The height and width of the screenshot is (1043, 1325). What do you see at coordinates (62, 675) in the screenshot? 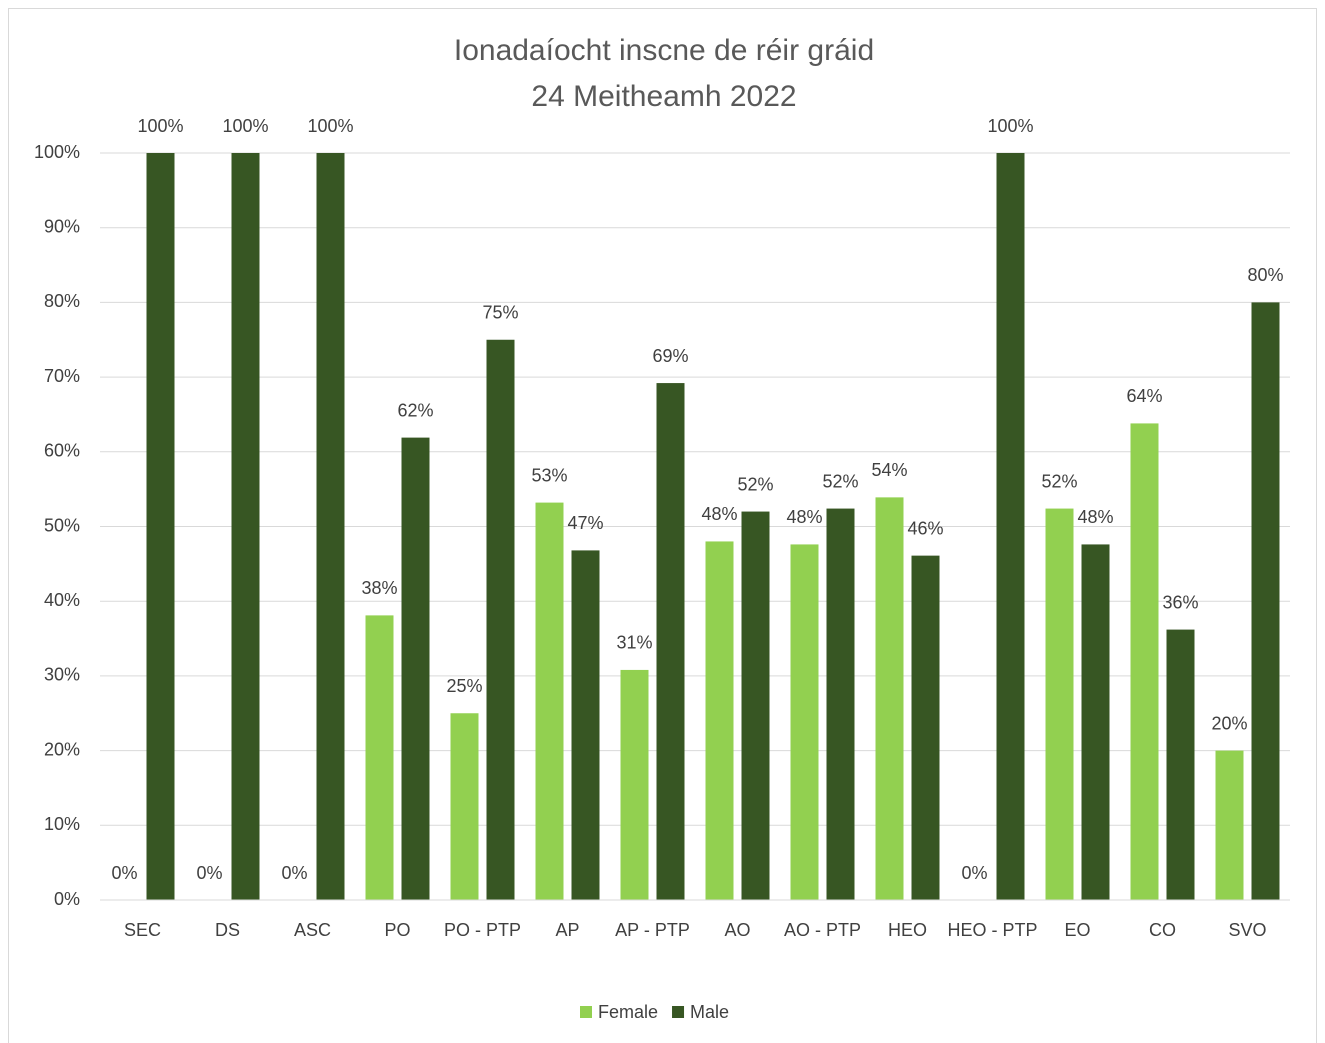
I see `y-tick-label: 30%` at bounding box center [62, 675].